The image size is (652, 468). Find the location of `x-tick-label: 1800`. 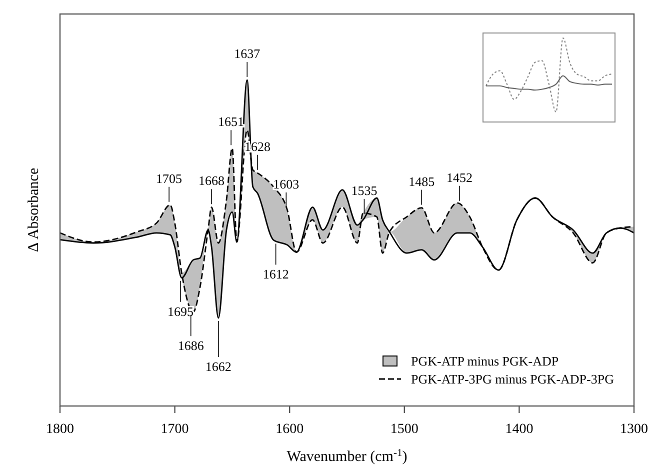

x-tick-label: 1800 is located at coordinates (60, 429).